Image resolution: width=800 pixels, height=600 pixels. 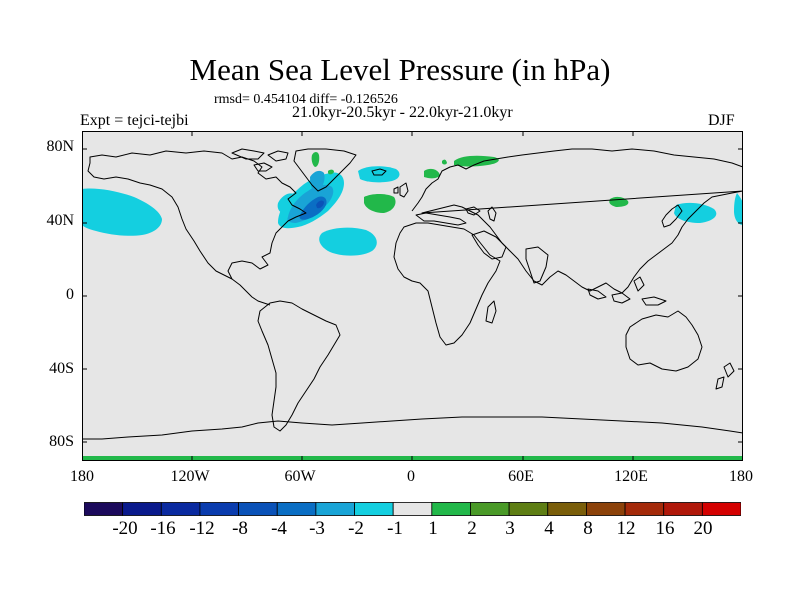 I want to click on coast-south-america, so click(x=299, y=366).